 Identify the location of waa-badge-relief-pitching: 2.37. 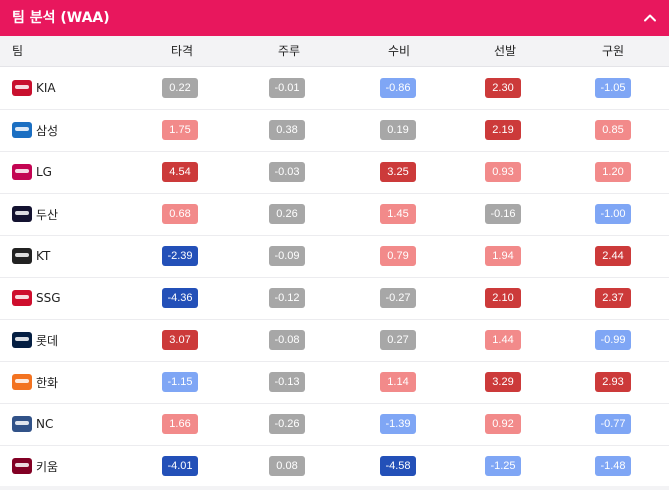
(613, 298).